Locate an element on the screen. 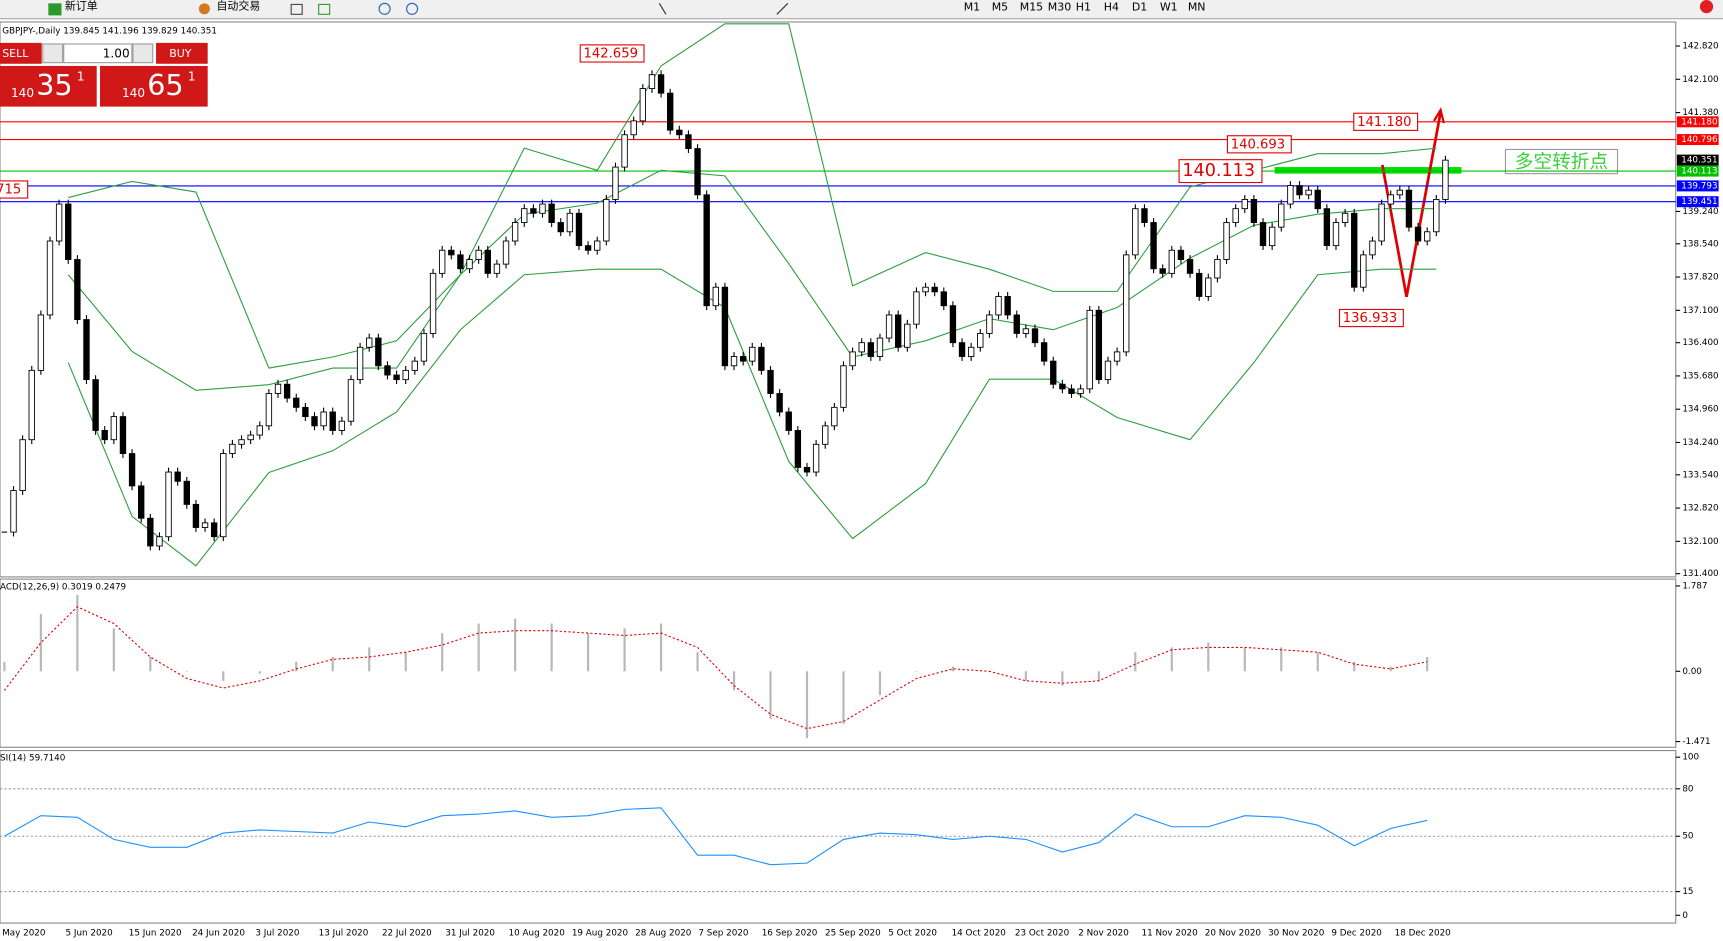 The image size is (1723, 941). lots-field is located at coordinates (98, 53).